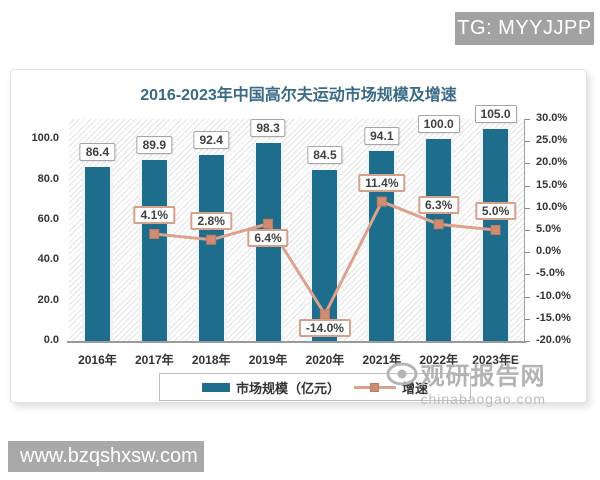 Image resolution: width=600 pixels, height=480 pixels. Describe the element at coordinates (375, 387) in the screenshot. I see `line-series-swatch-icon` at that location.